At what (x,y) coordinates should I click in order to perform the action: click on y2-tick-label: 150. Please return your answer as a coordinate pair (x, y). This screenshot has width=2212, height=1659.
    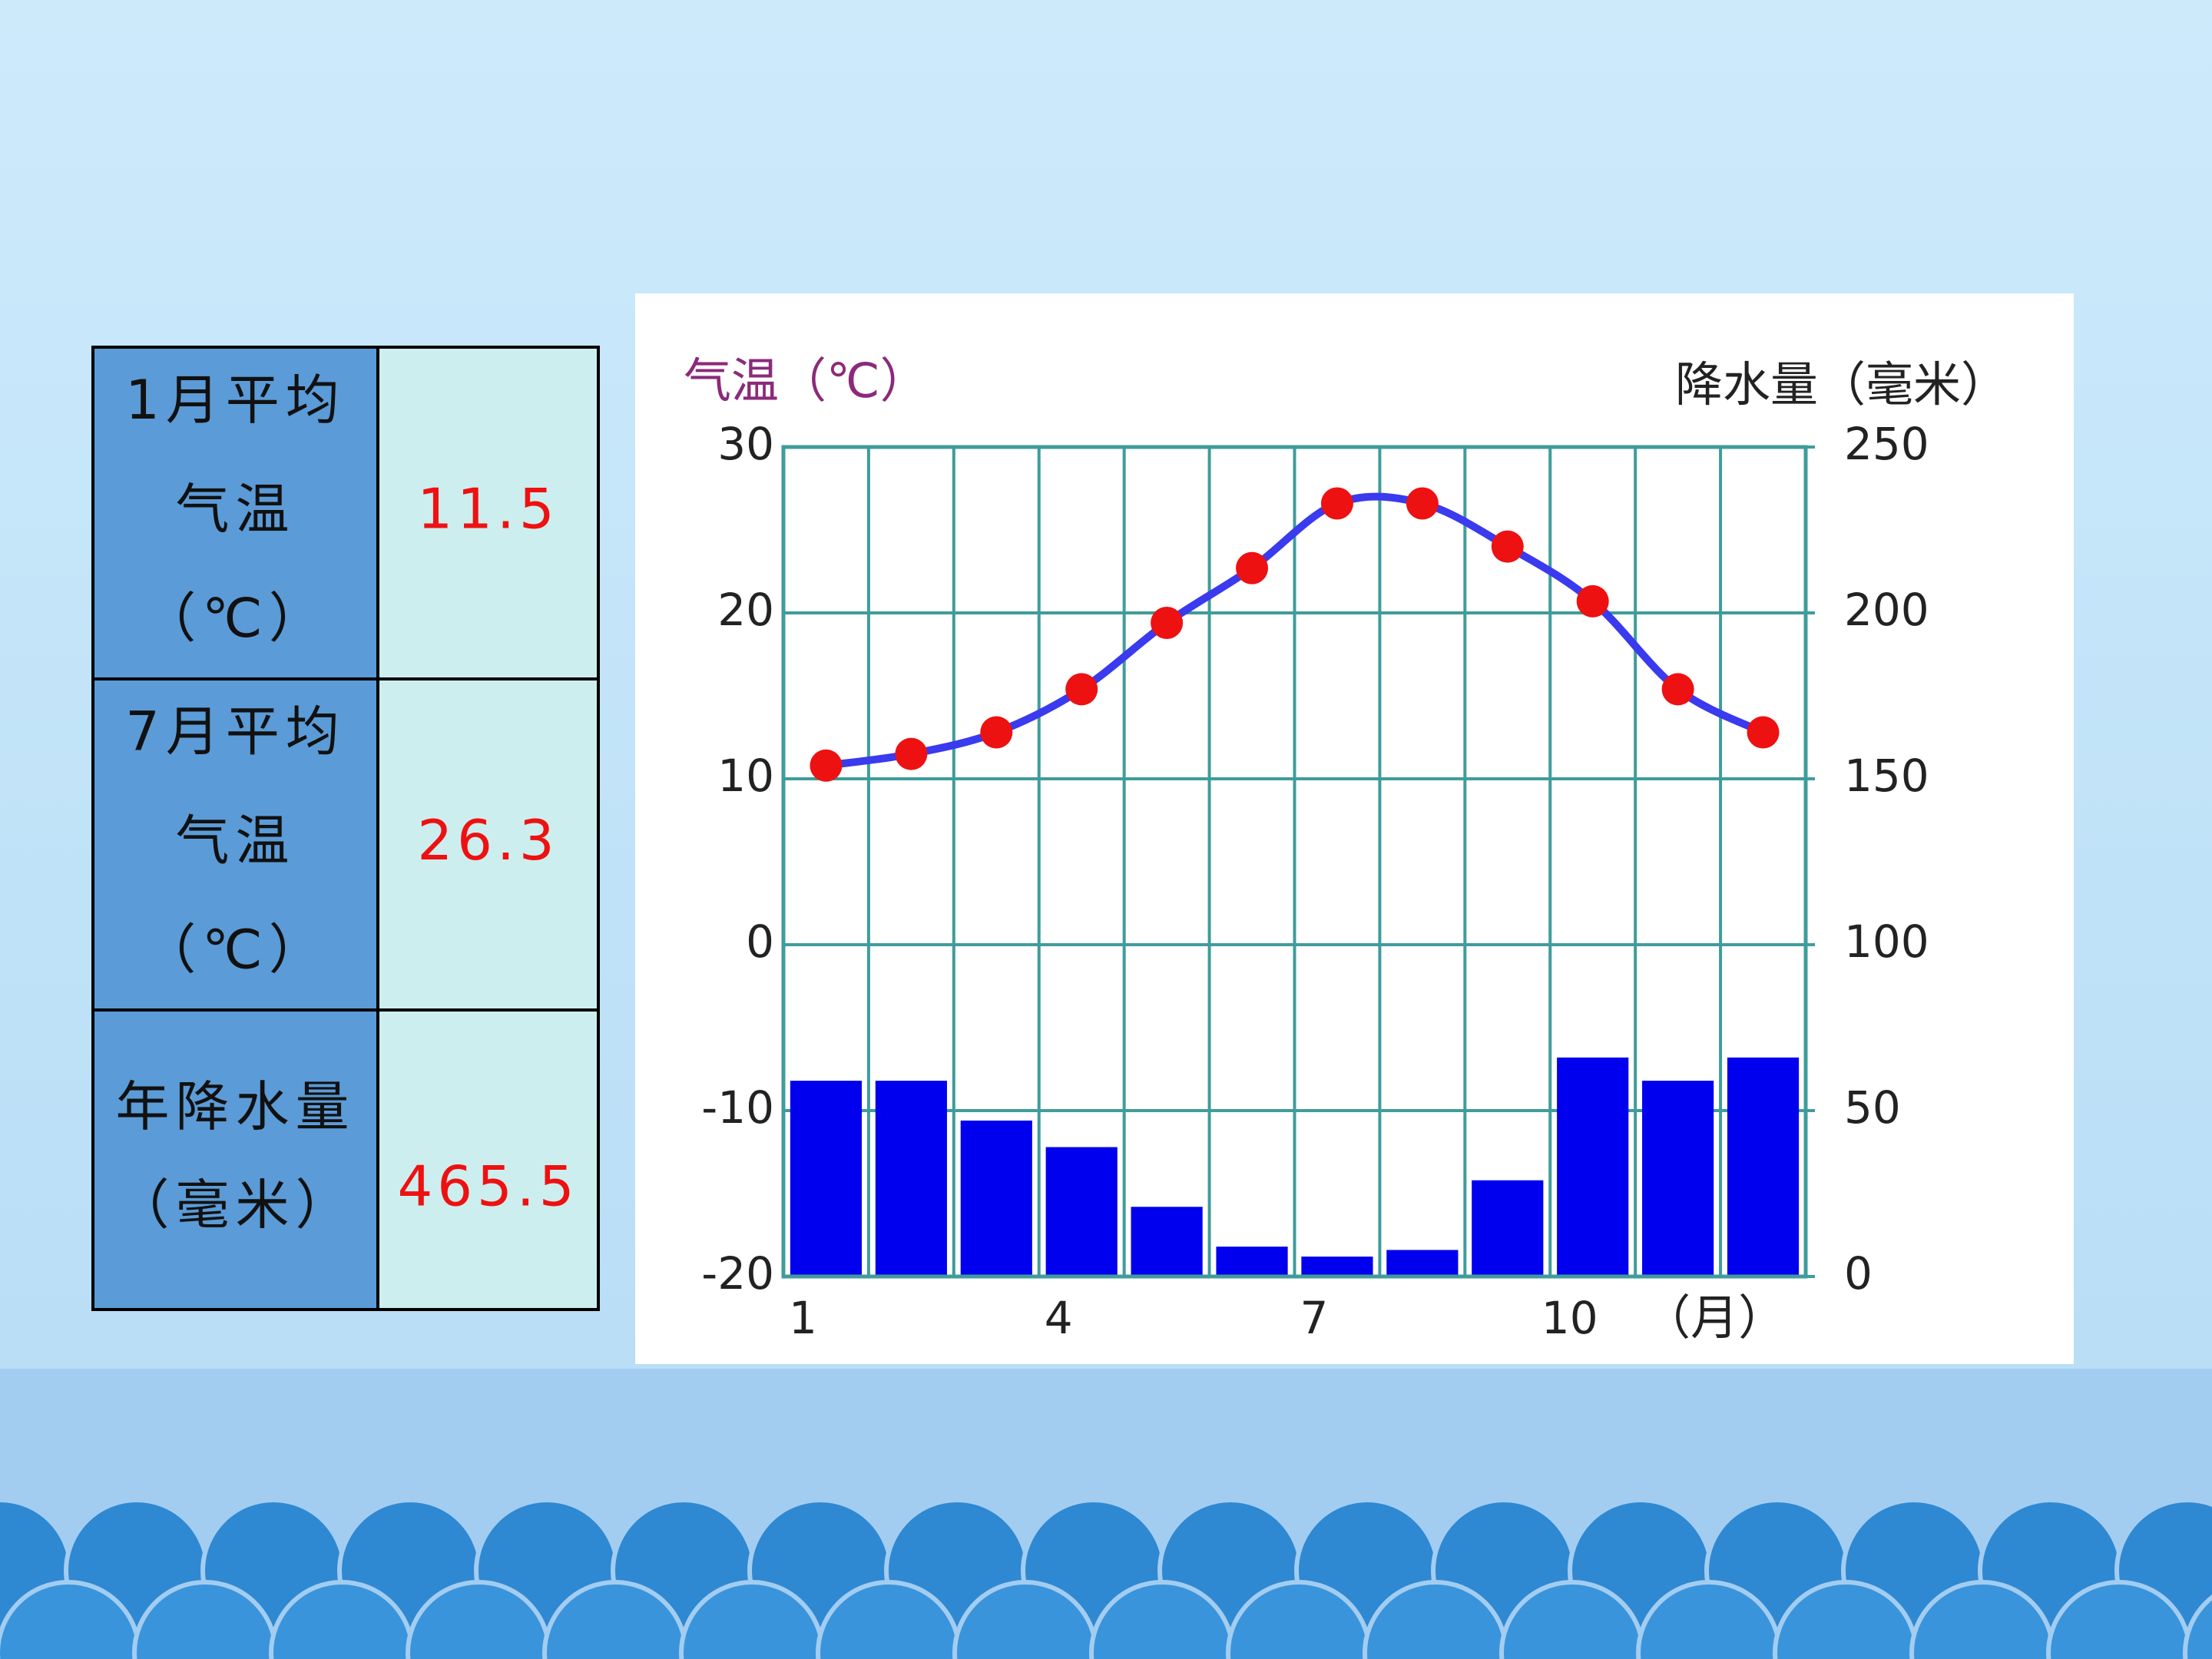
    Looking at the image, I should click on (1887, 776).